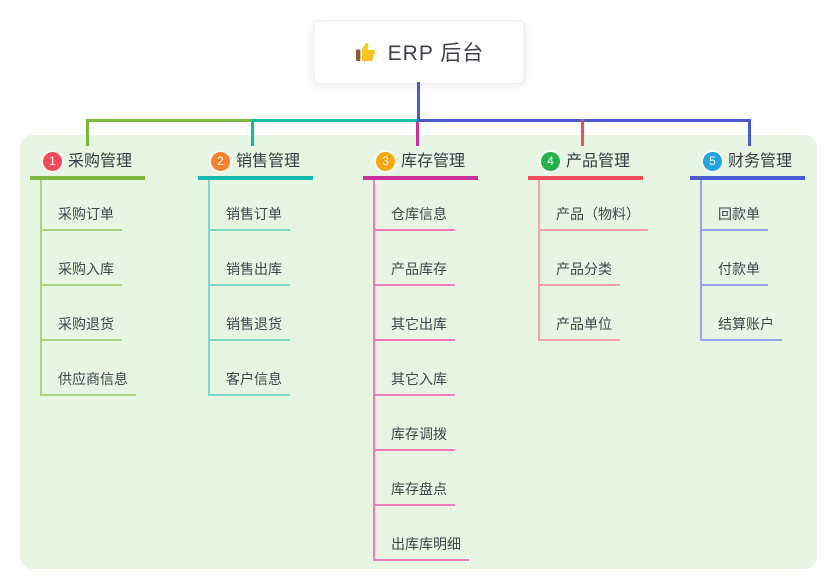  I want to click on root-node: ERP 后台, so click(419, 52).